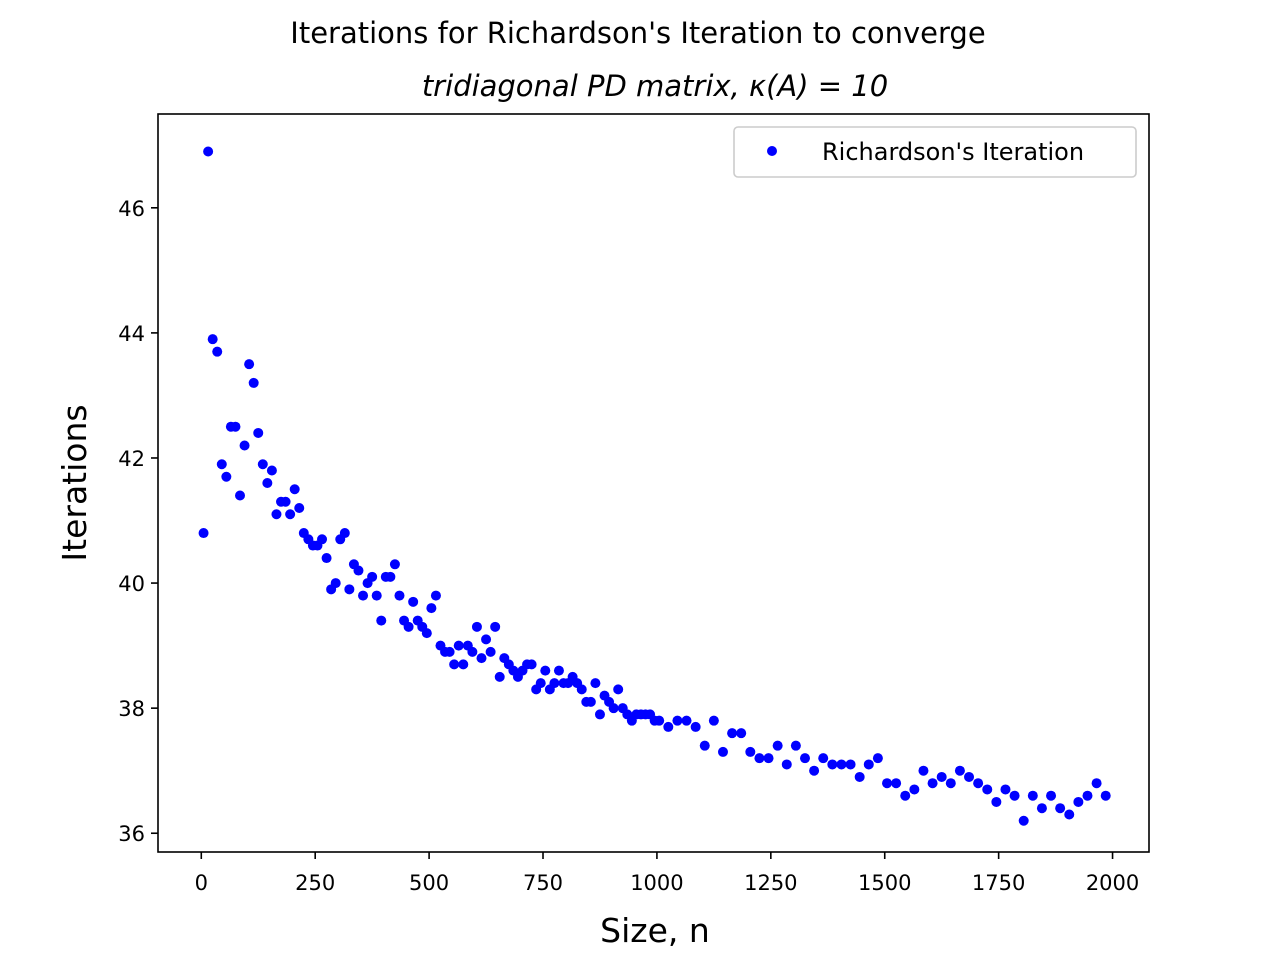 Image resolution: width=1276 pixels, height=956 pixels. What do you see at coordinates (429, 883) in the screenshot?
I see `x-tick-label: 500` at bounding box center [429, 883].